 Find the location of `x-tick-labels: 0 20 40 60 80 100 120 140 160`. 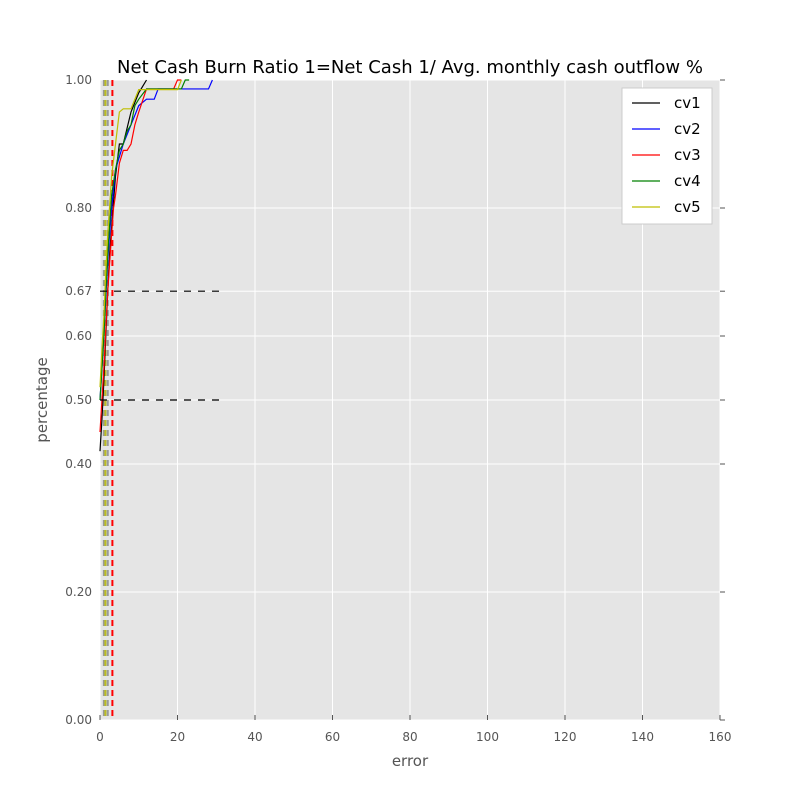

x-tick-labels: 0 20 40 60 80 100 120 140 160 is located at coordinates (413, 737).